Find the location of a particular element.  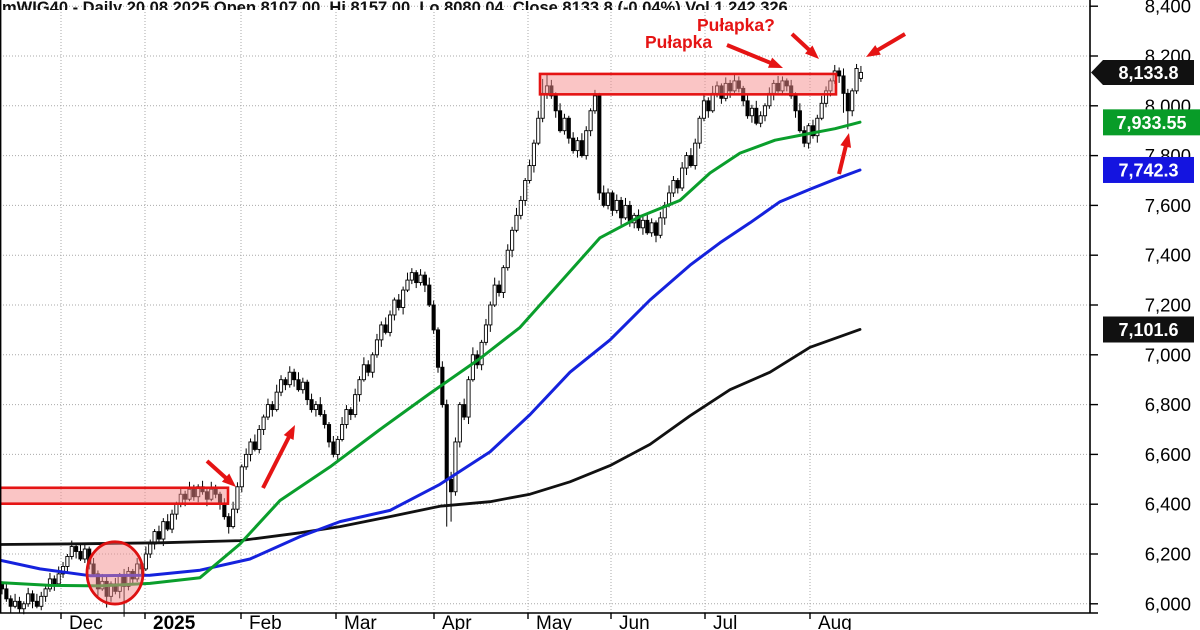

y-axis-label: 6,000 is located at coordinates (1168, 603).